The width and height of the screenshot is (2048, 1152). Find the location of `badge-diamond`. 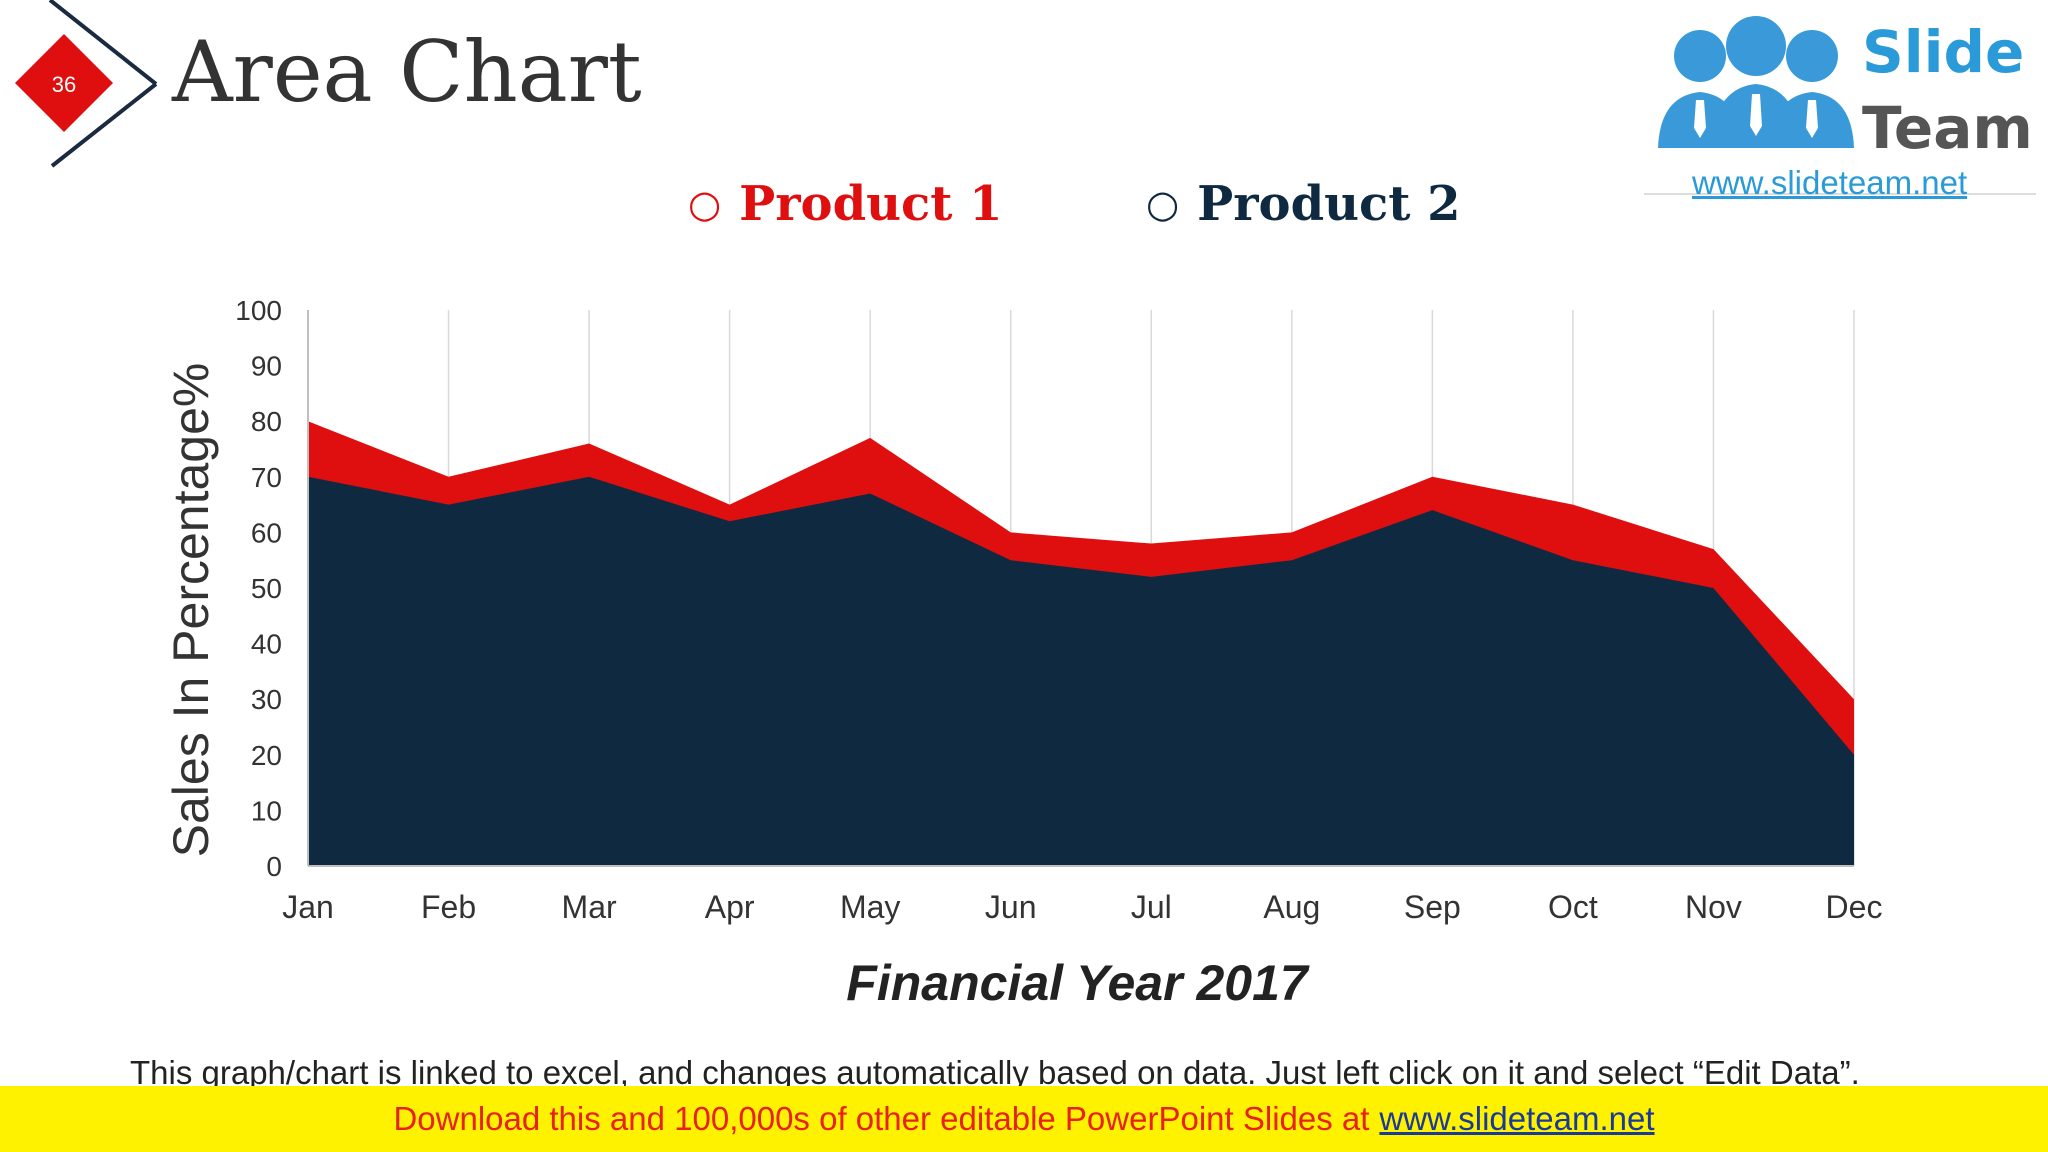

badge-diamond is located at coordinates (64, 83).